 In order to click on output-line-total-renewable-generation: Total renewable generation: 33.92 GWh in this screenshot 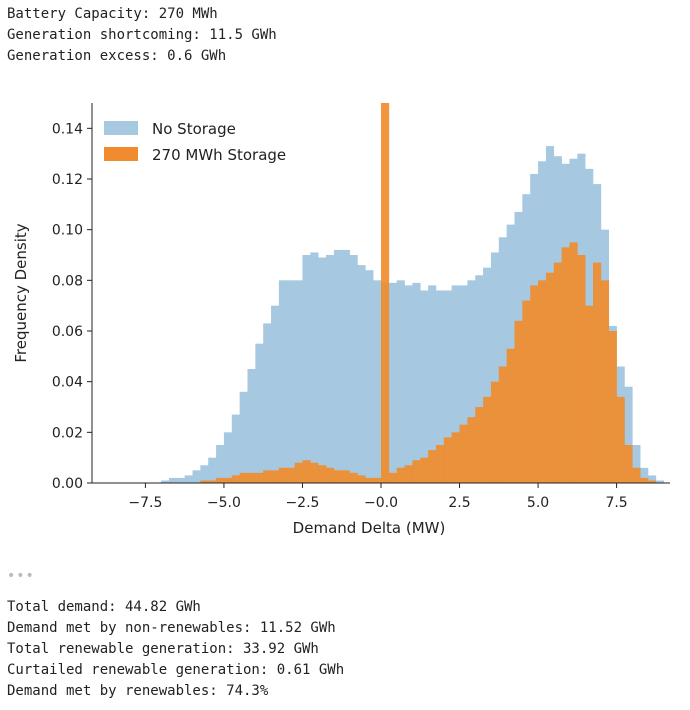, I will do `click(163, 649)`.